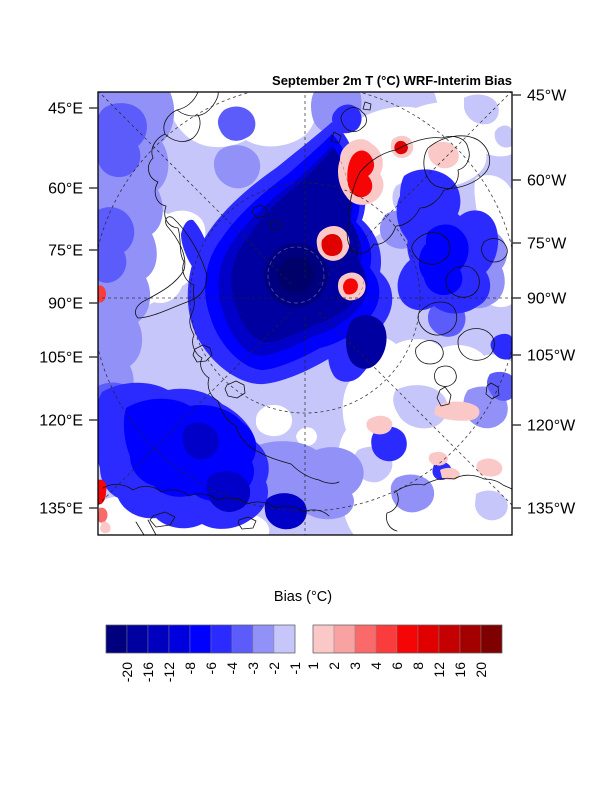 This screenshot has height=792, width=612. What do you see at coordinates (460, 670) in the screenshot?
I see `colorbar-positive-label-7: 16` at bounding box center [460, 670].